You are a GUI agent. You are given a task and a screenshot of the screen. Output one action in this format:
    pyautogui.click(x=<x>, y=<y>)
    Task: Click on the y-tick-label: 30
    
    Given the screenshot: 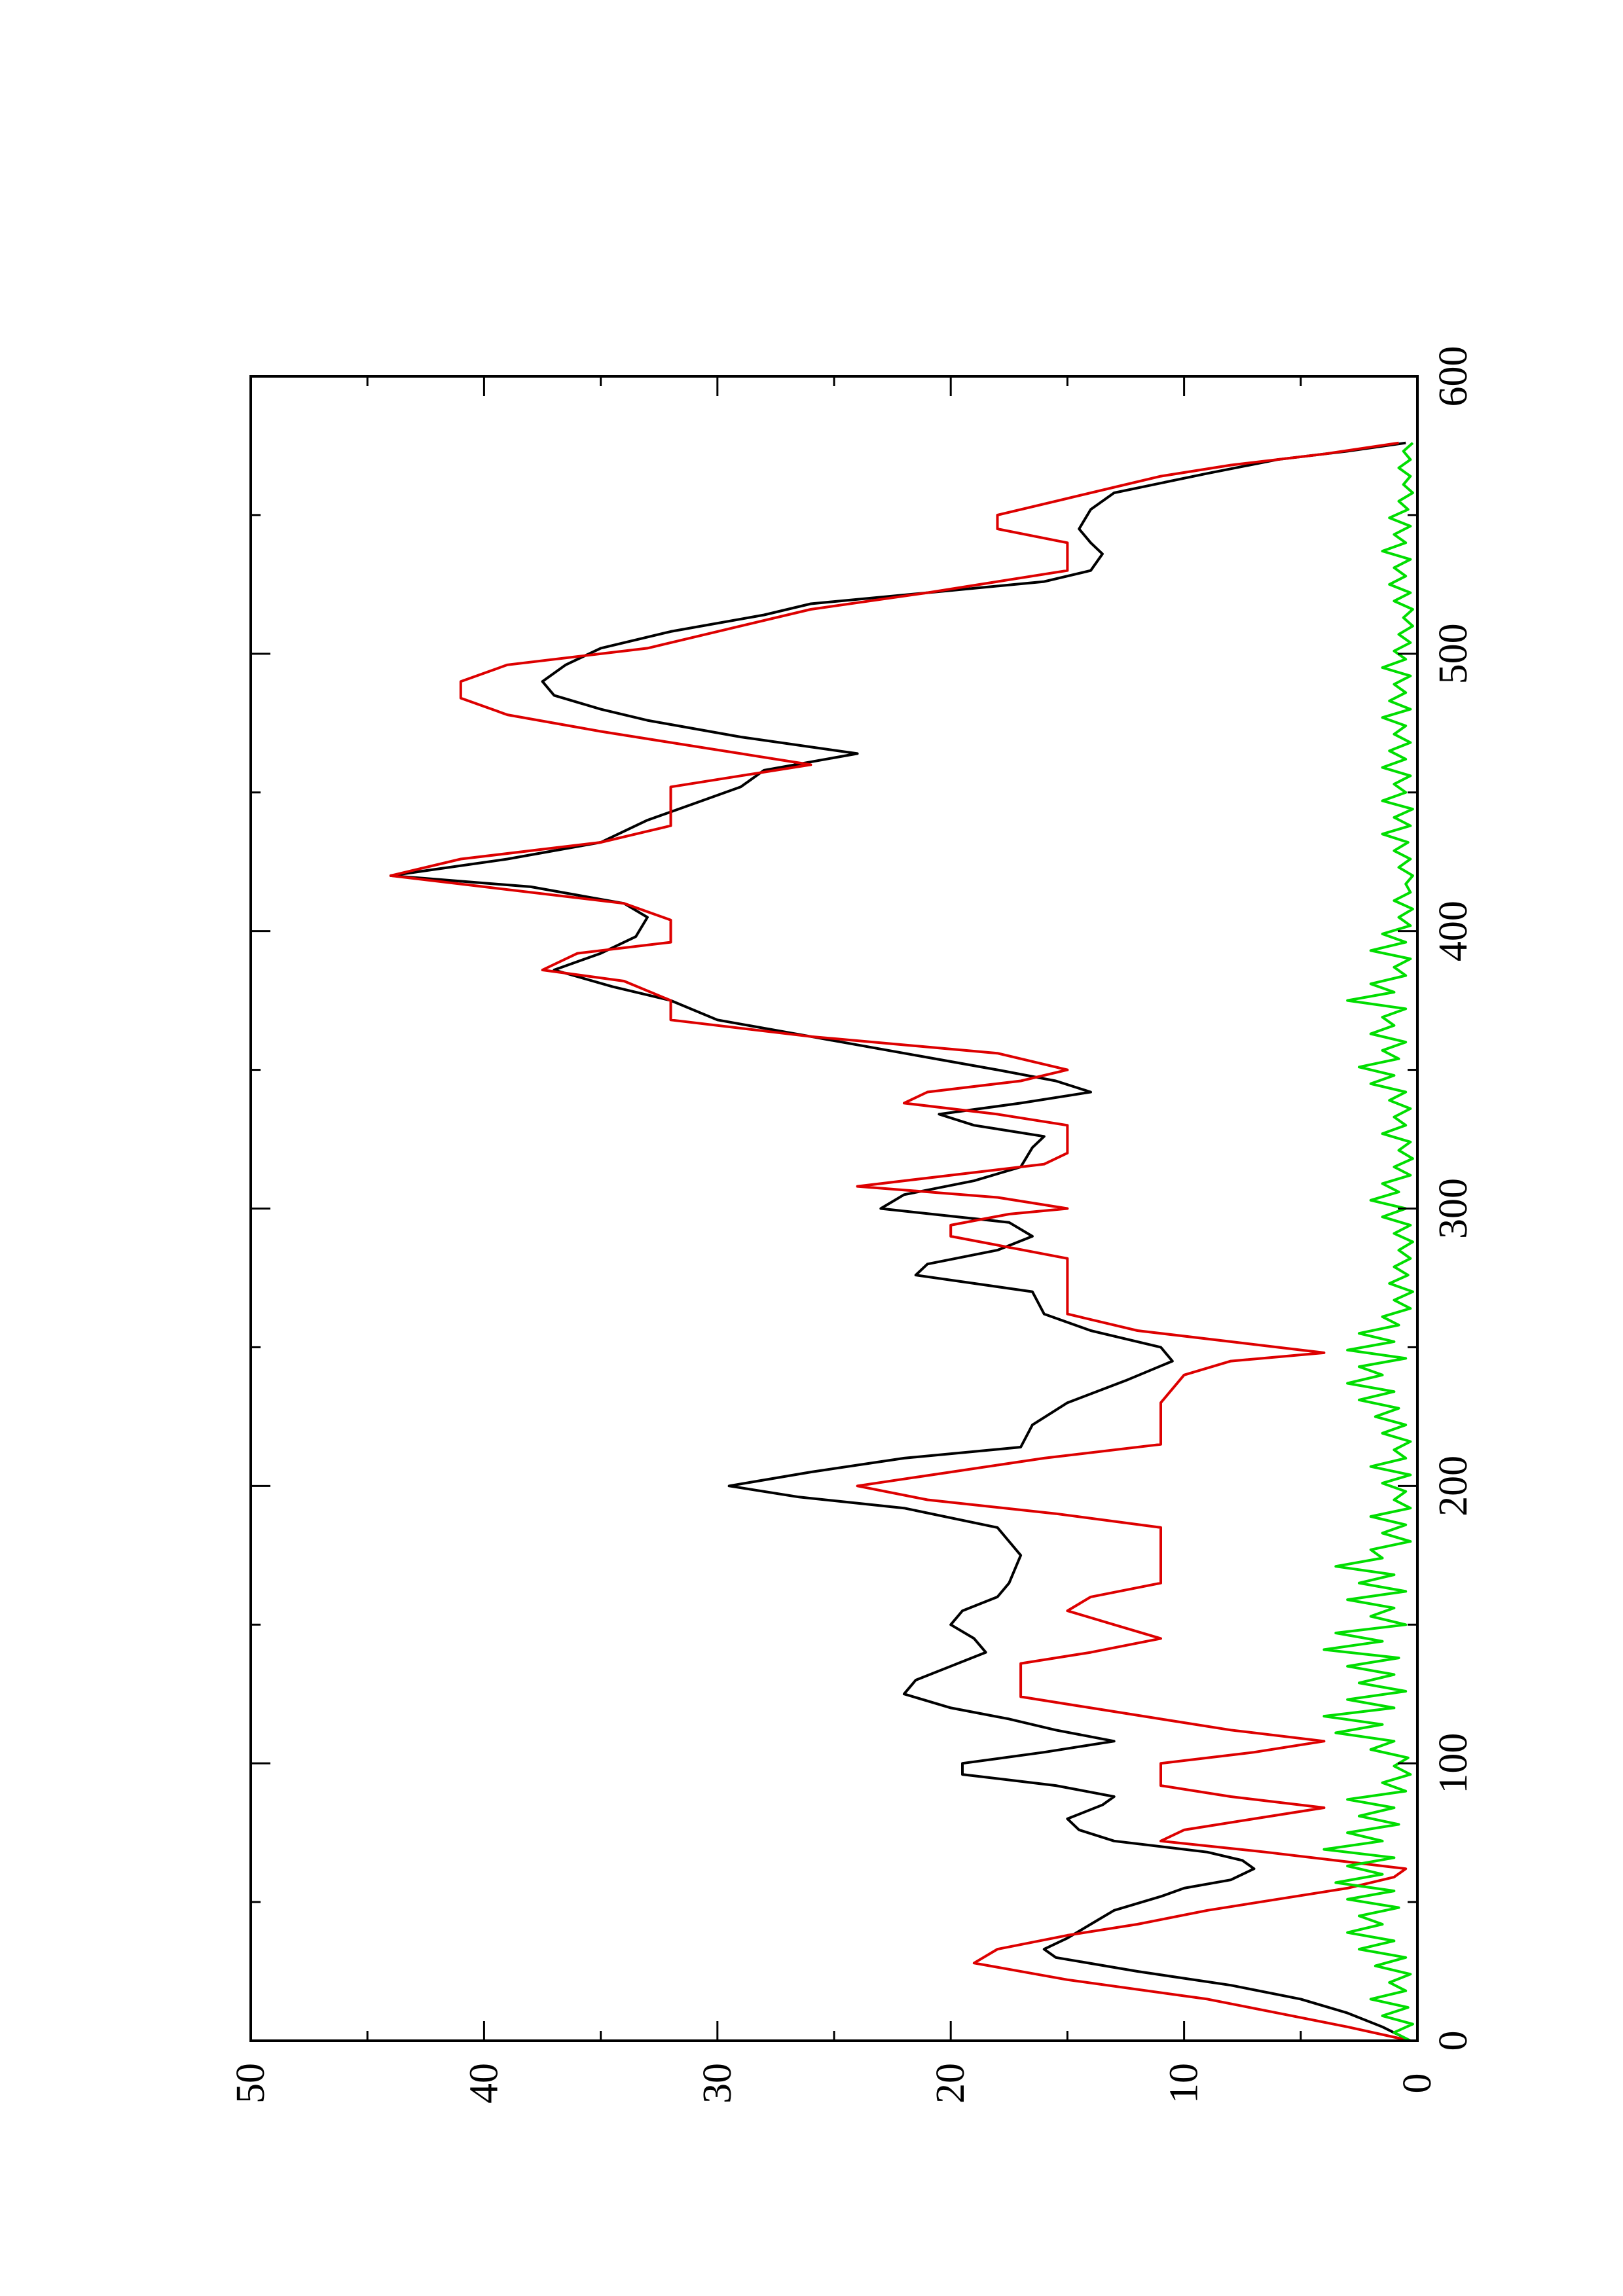 What is the action you would take?
    pyautogui.click(x=717, y=2083)
    